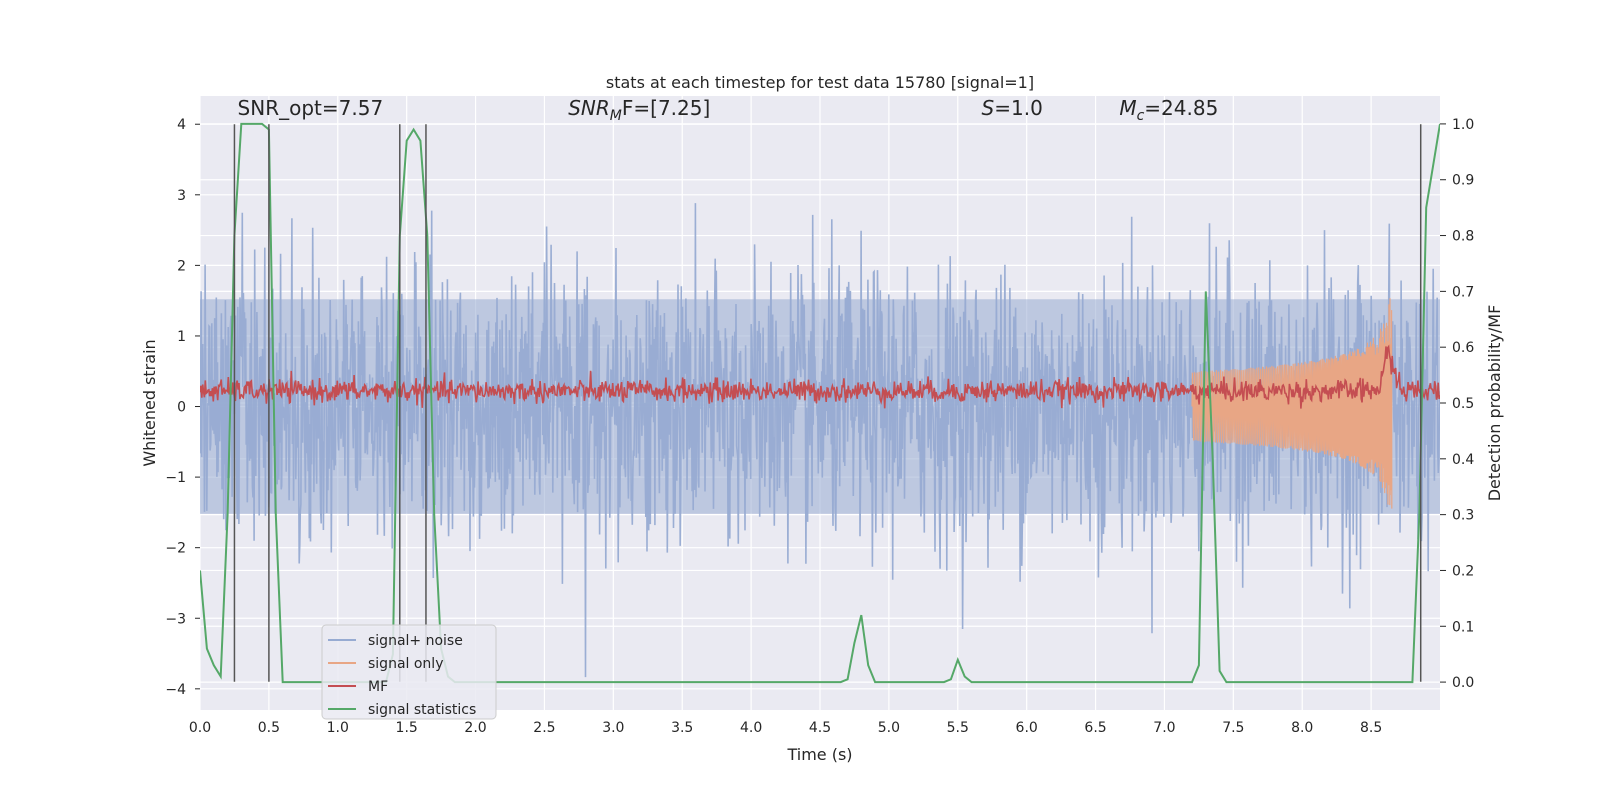 Image resolution: width=1600 pixels, height=800 pixels. I want to click on y-tick-label-right: 0.4, so click(1463, 460).